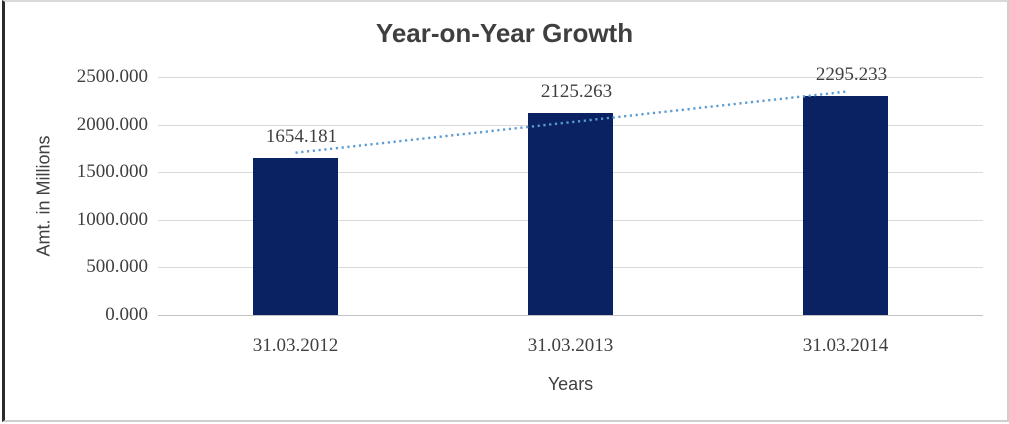  I want to click on bar-31.03.2013, so click(570, 213).